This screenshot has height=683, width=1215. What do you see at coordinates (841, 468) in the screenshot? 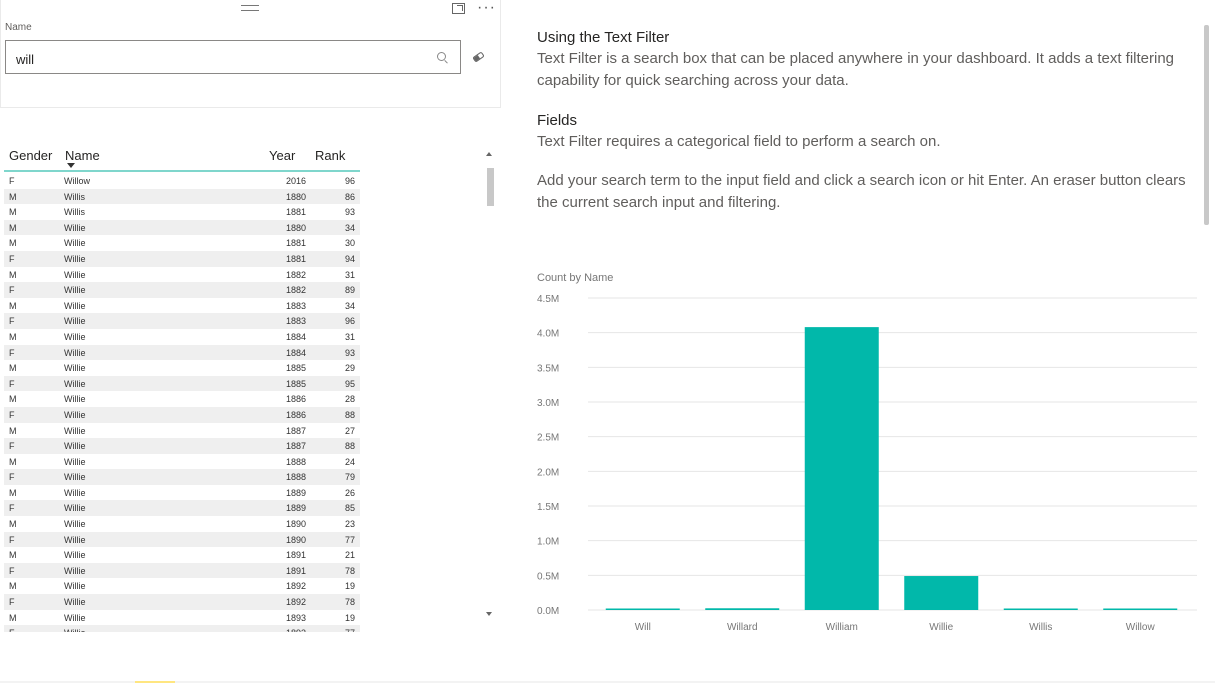
I see `bar-william` at bounding box center [841, 468].